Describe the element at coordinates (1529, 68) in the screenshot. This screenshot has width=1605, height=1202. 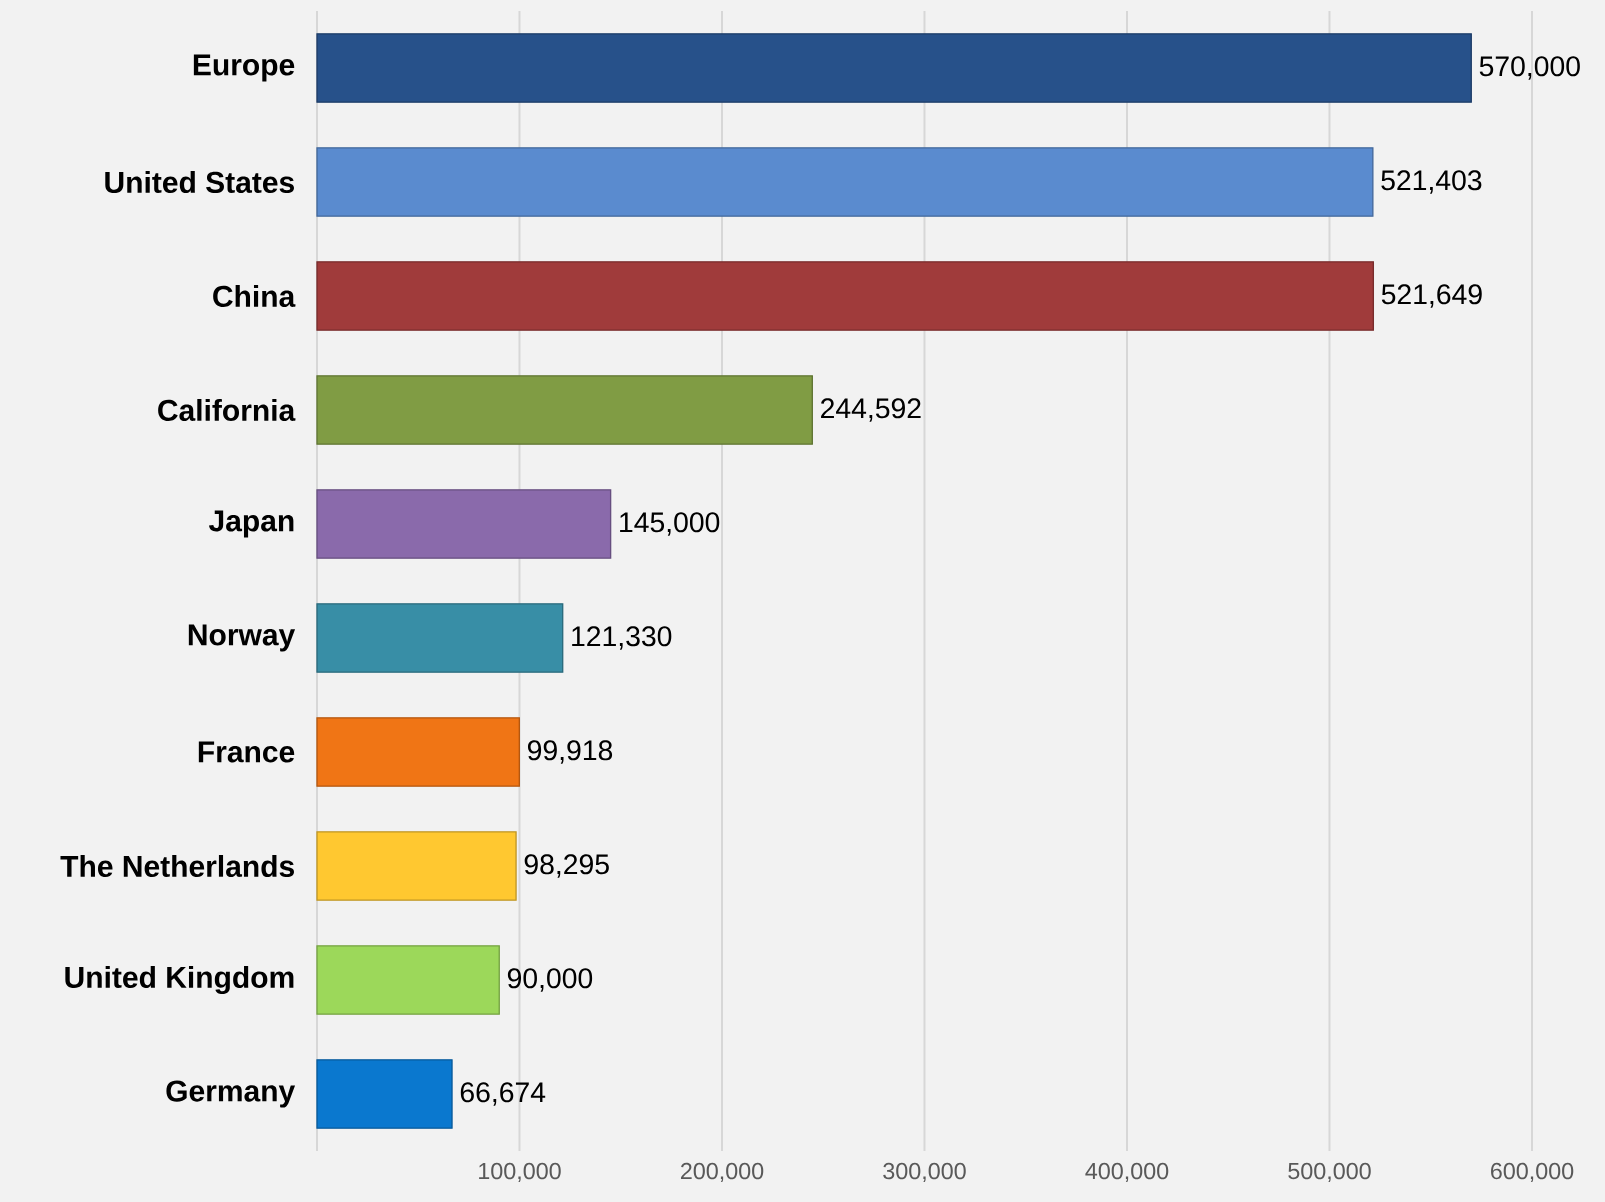
I see `data-label: 570,000` at that location.